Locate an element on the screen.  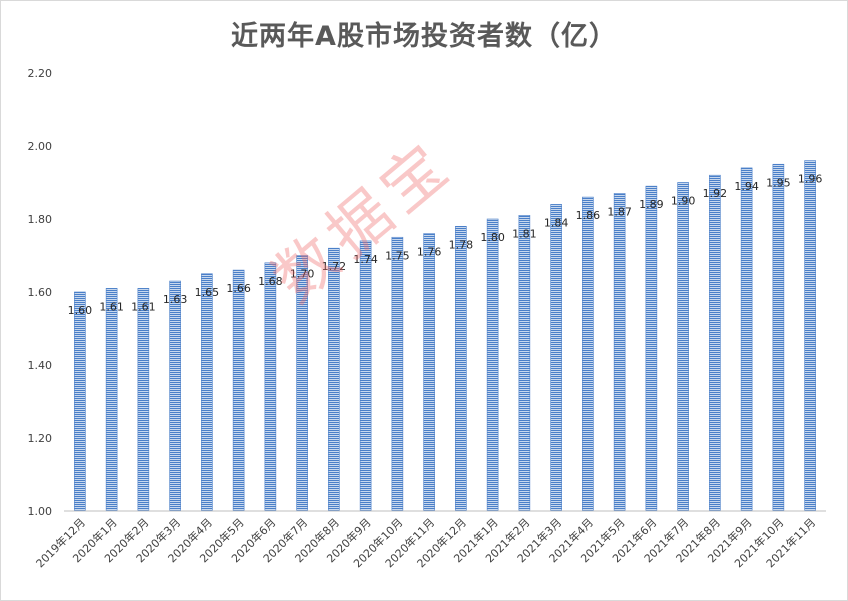
data-label: 1.65 is located at coordinates (207, 292).